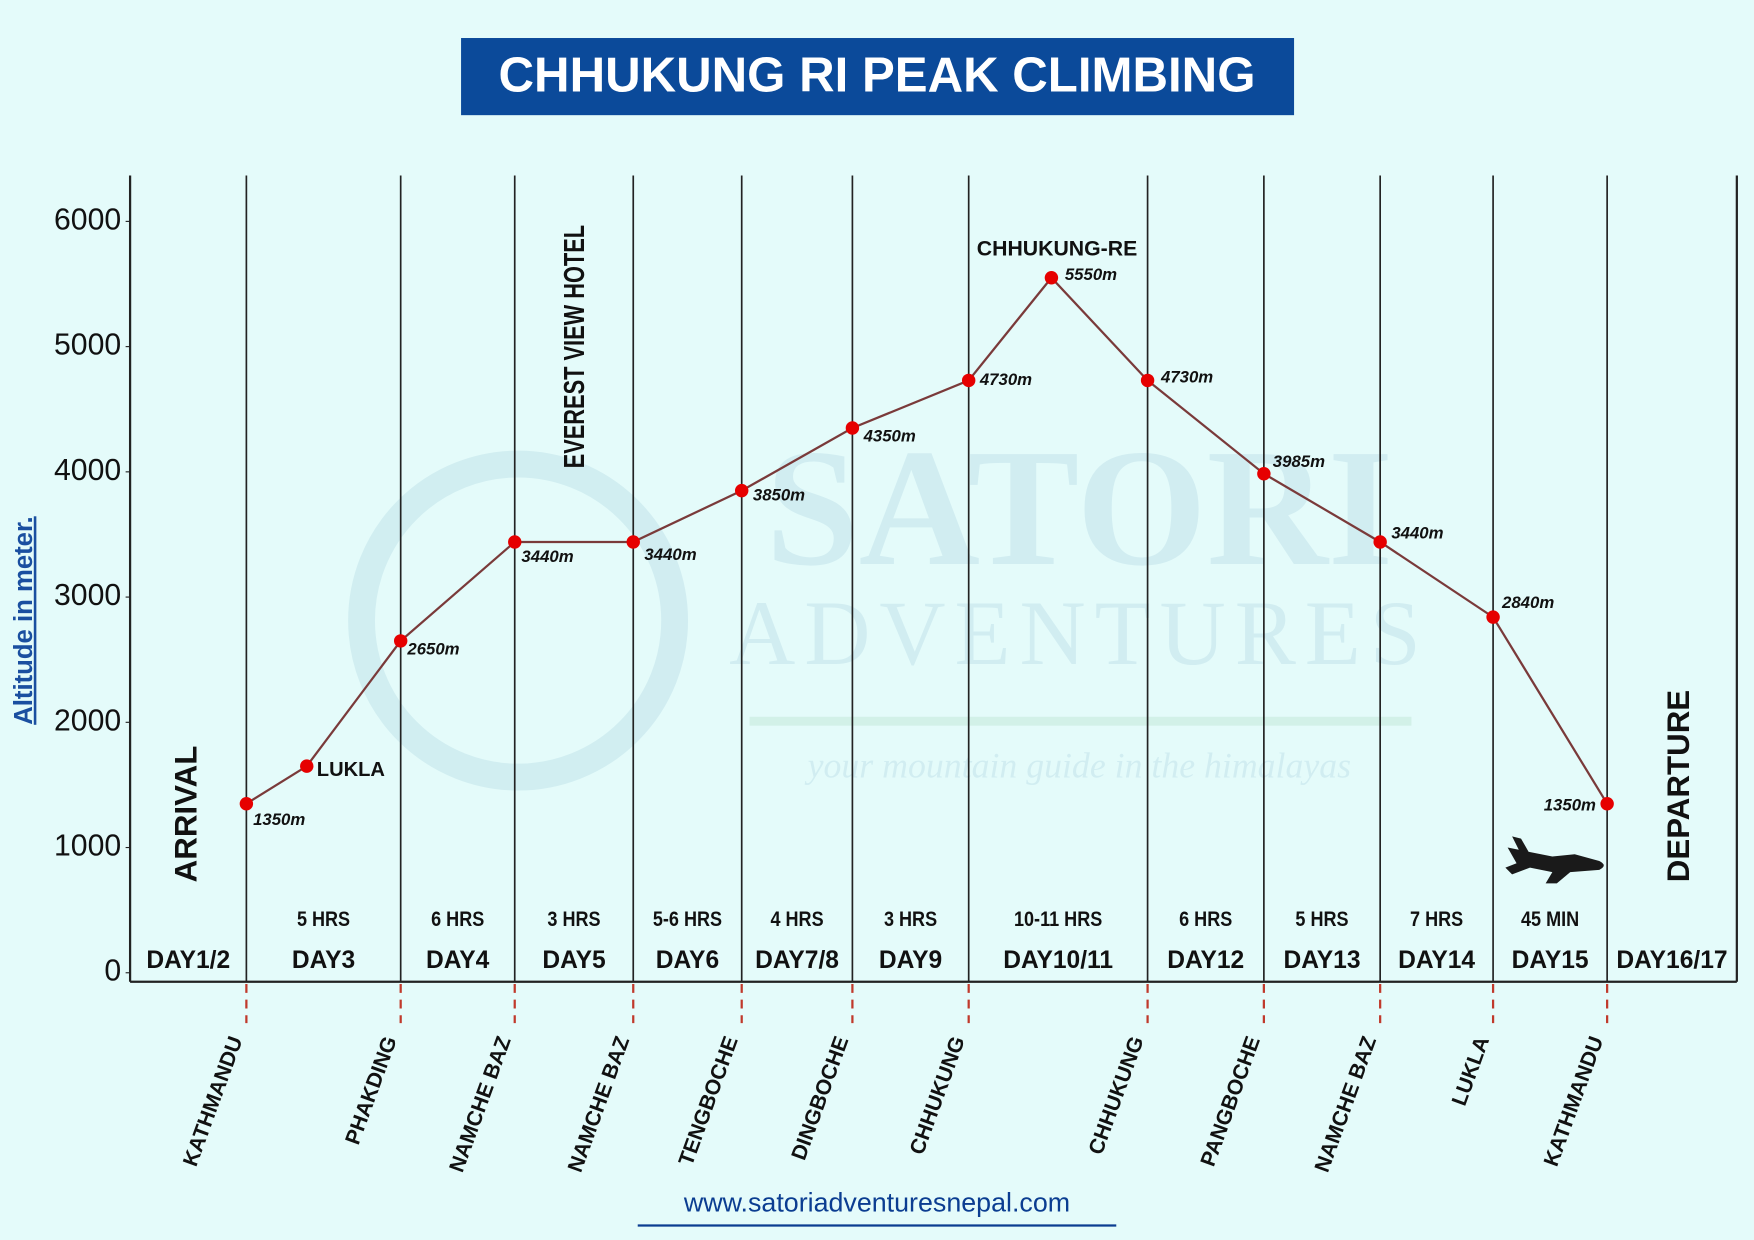  I want to click on day-label: DAY13, so click(1322, 960).